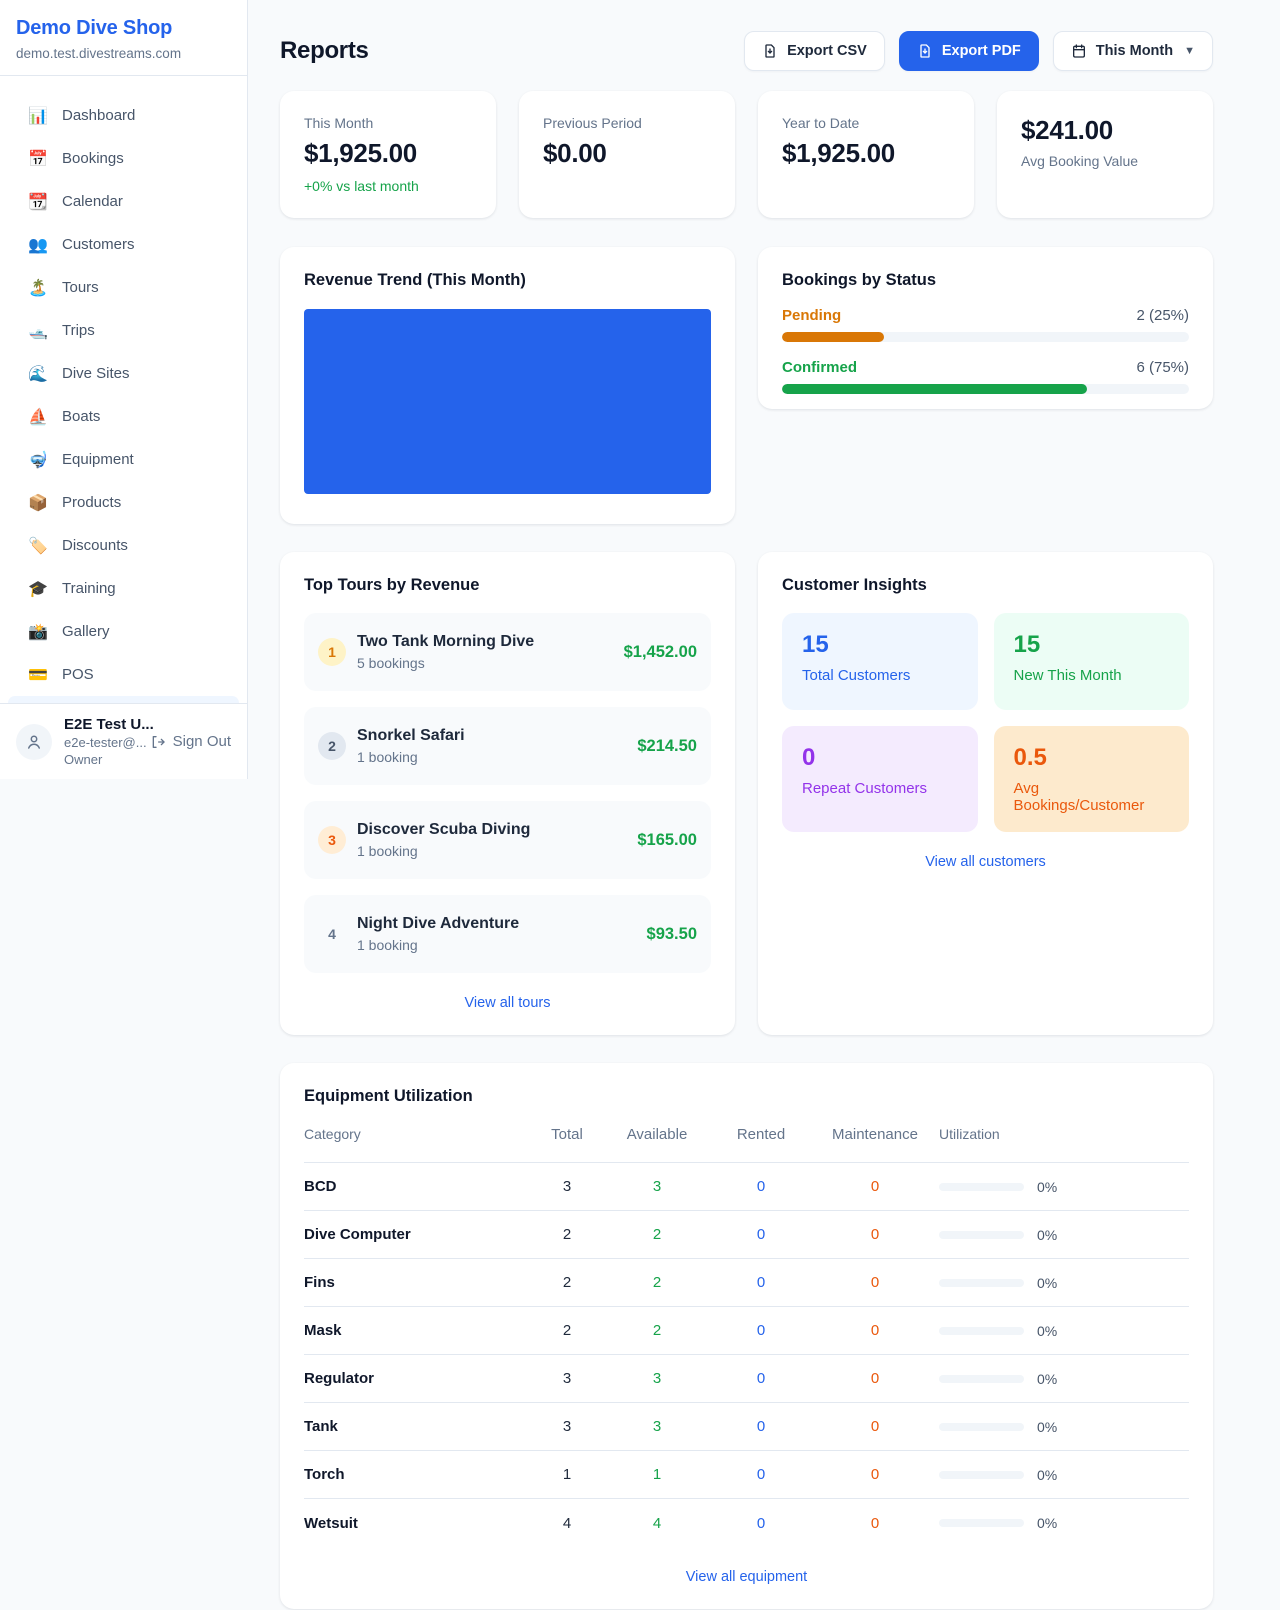 The height and width of the screenshot is (1610, 1280). What do you see at coordinates (1080, 161) in the screenshot?
I see `stat-label: Avg Booking Value` at bounding box center [1080, 161].